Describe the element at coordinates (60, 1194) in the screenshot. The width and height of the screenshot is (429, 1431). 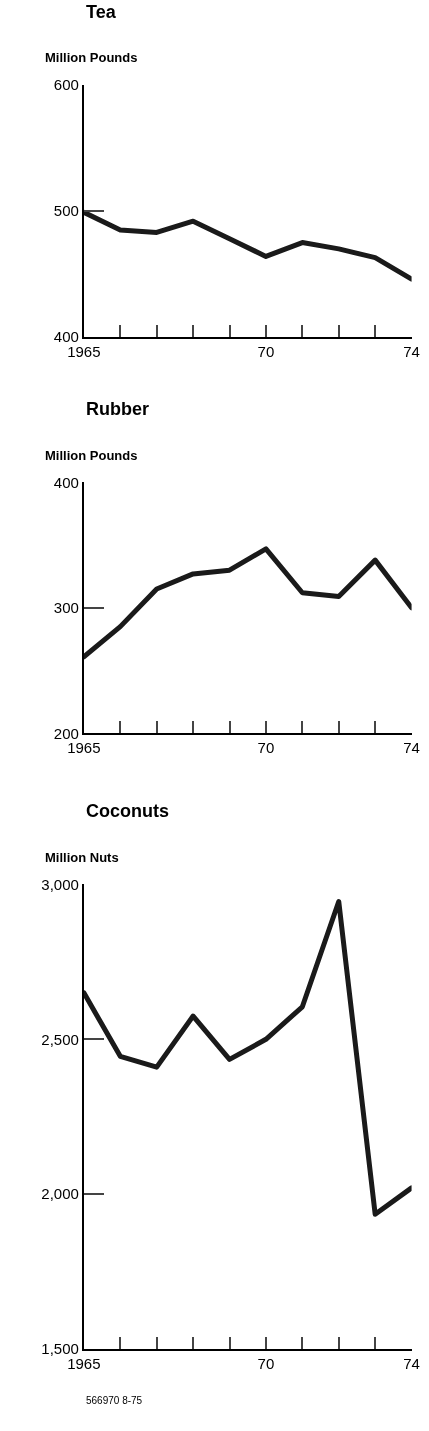
I see `y-tick-label: 2,000` at that location.